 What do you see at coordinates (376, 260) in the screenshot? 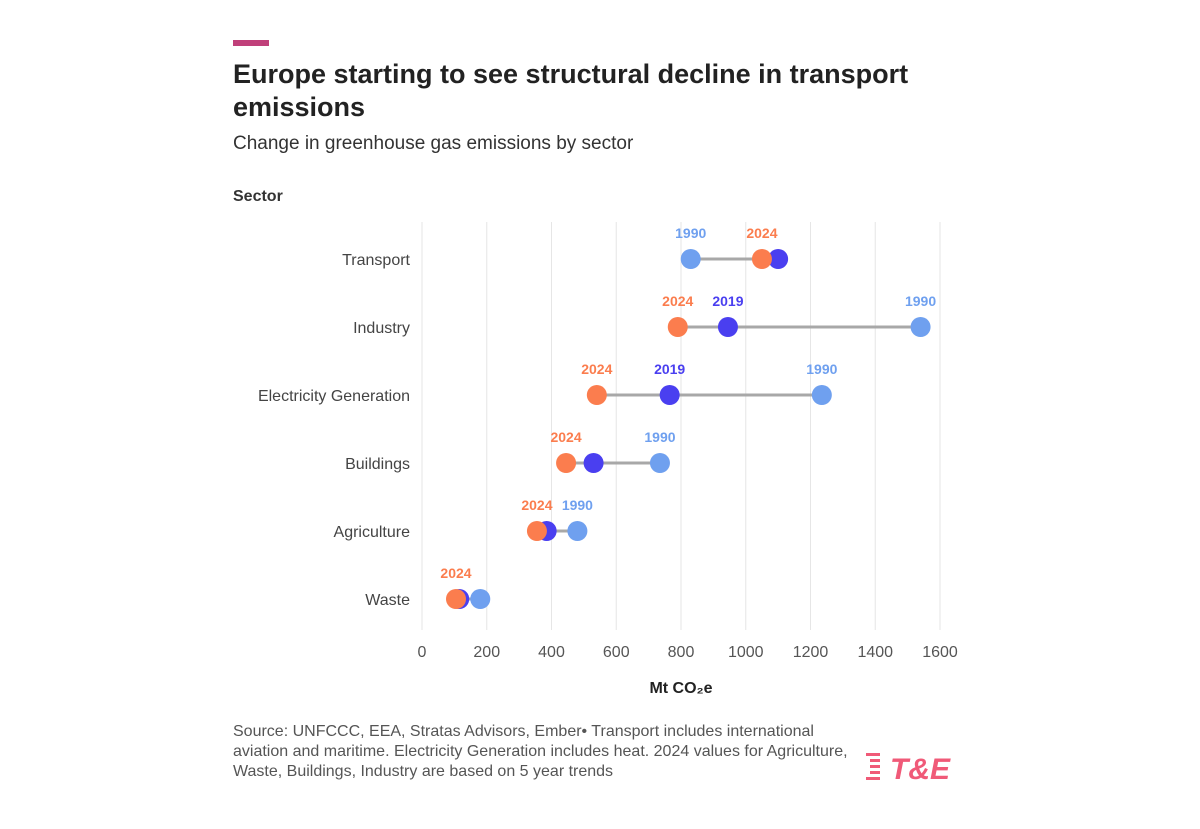
I see `category-label: Transport` at bounding box center [376, 260].